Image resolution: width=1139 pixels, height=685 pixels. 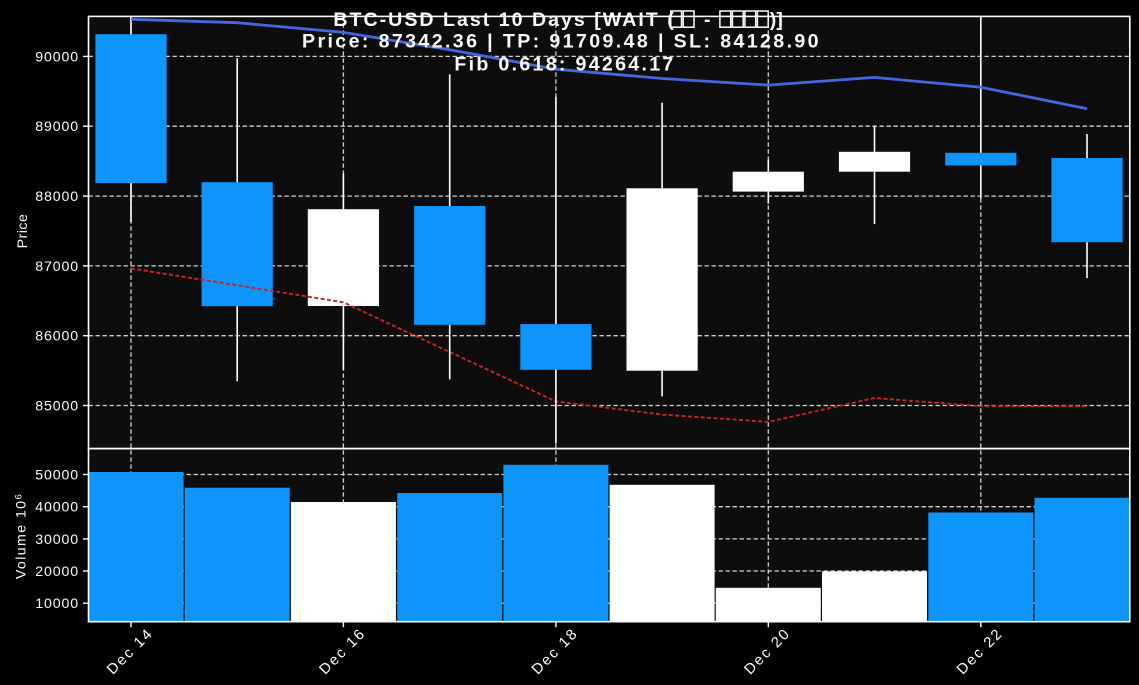 I want to click on svg-text: 87000, so click(x=57, y=267).